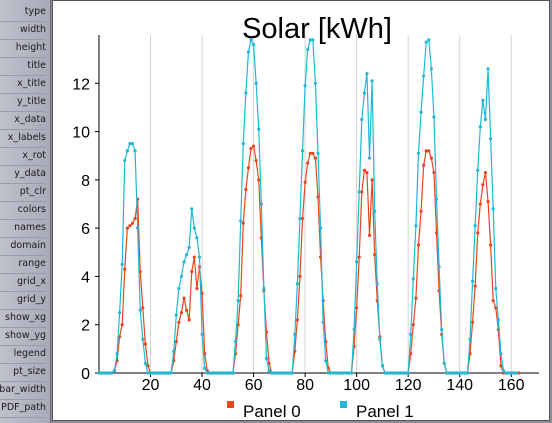  I want to click on sidebar-item-width: width, so click(23, 30).